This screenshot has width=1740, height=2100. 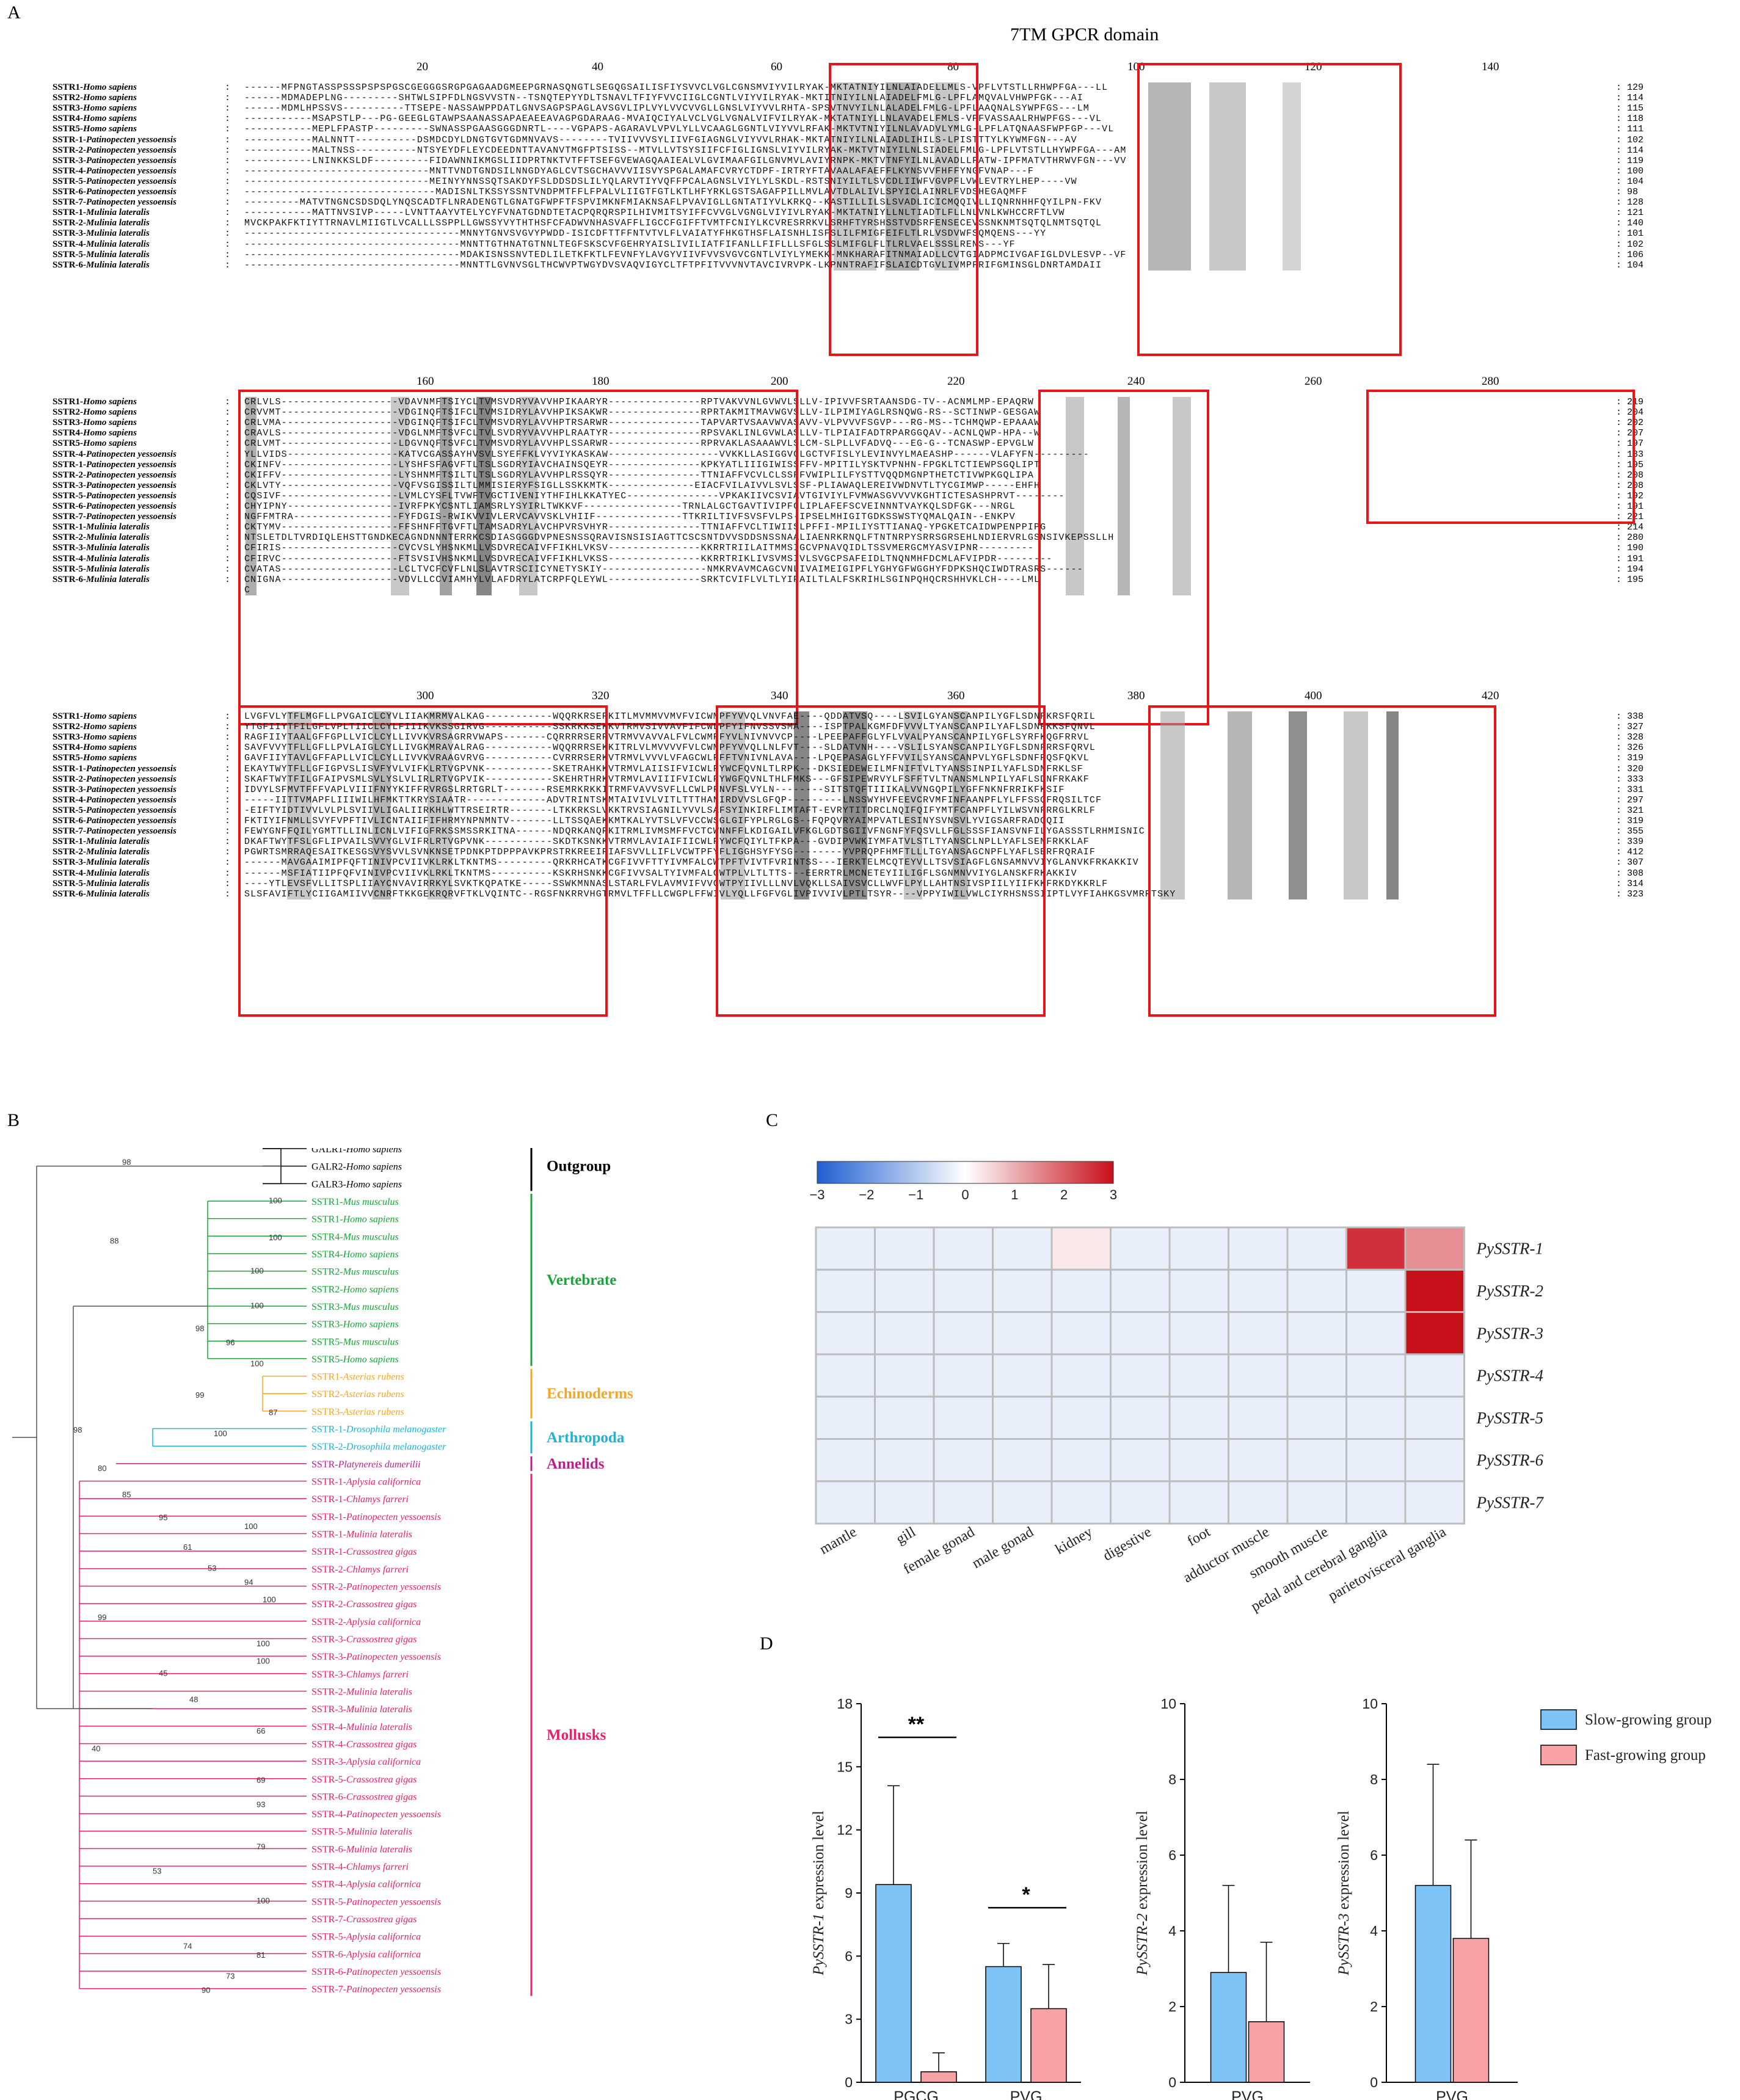 What do you see at coordinates (1630, 789) in the screenshot?
I see `sequence-end-position: : 331` at bounding box center [1630, 789].